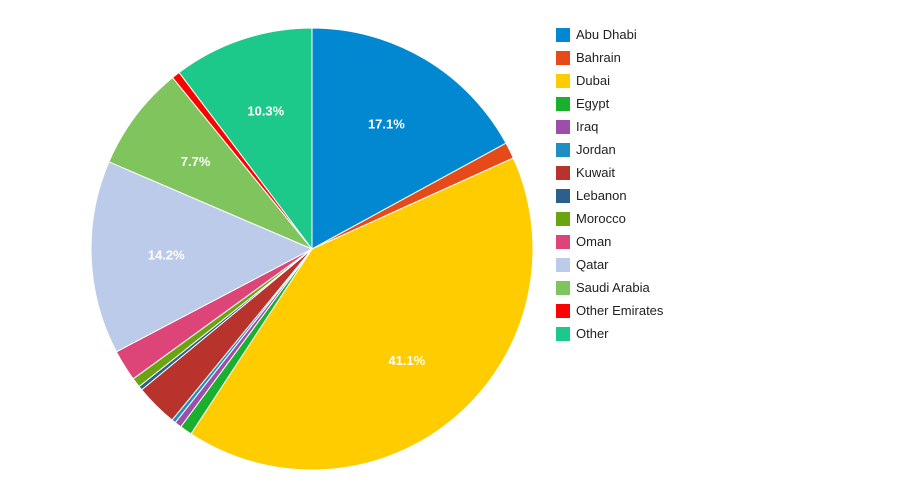 The width and height of the screenshot is (899, 500). I want to click on legend-item-dubai: Dubai, so click(716, 80).